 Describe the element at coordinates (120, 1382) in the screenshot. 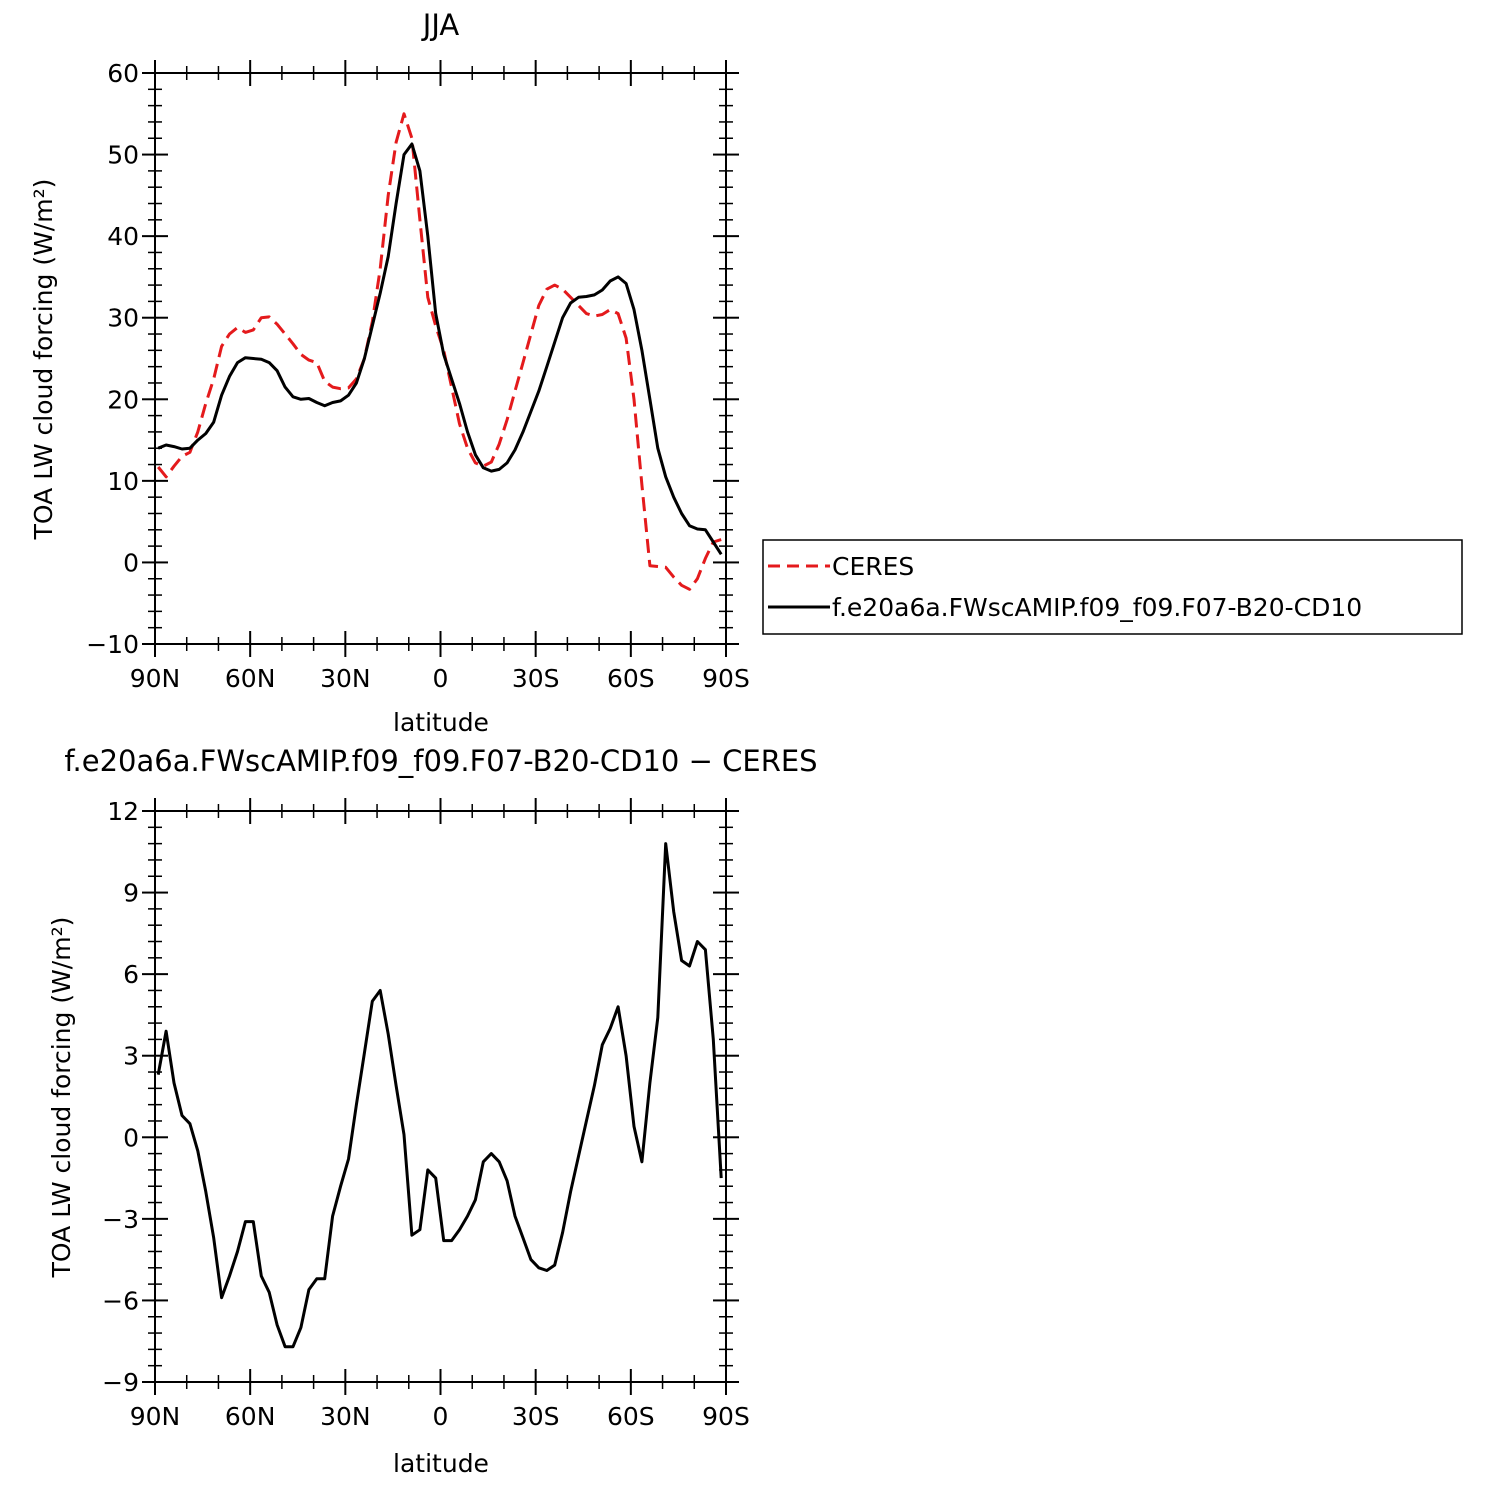

I see `y-tick-label: −9` at that location.